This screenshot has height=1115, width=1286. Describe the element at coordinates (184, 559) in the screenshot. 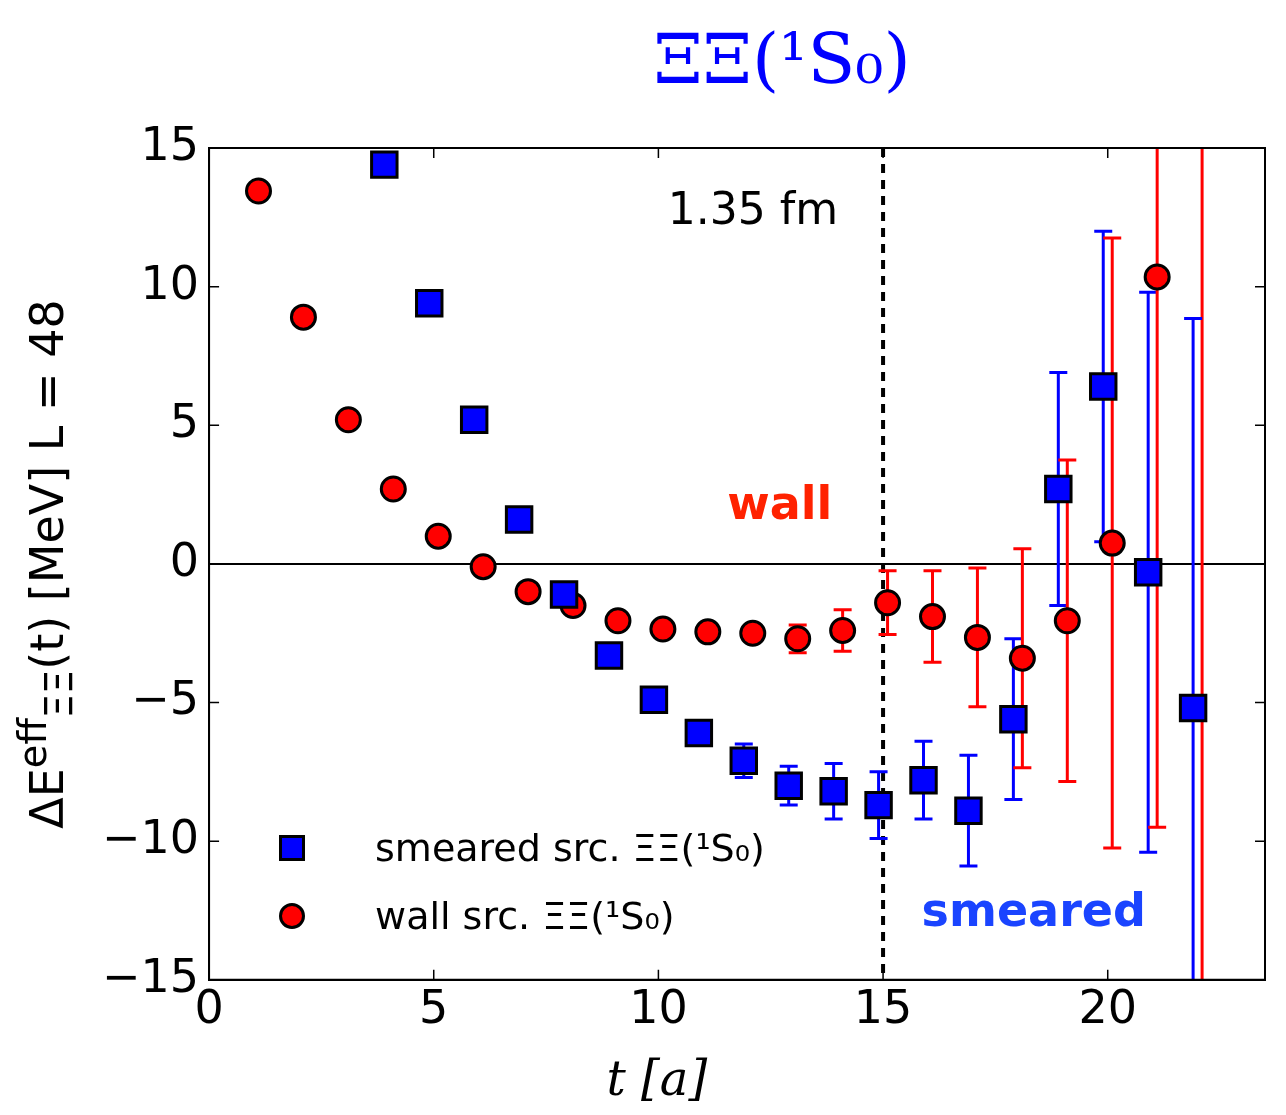

I see `y-tick-label: 0` at that location.